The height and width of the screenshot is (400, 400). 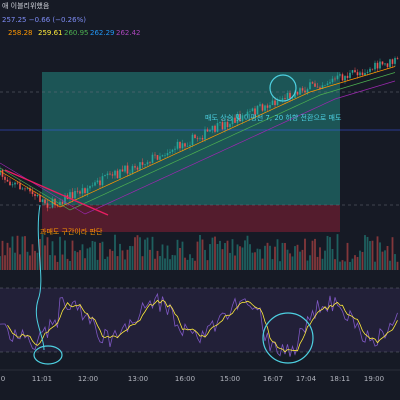 I want to click on title: 애 이블리위했음, so click(x=26, y=5).